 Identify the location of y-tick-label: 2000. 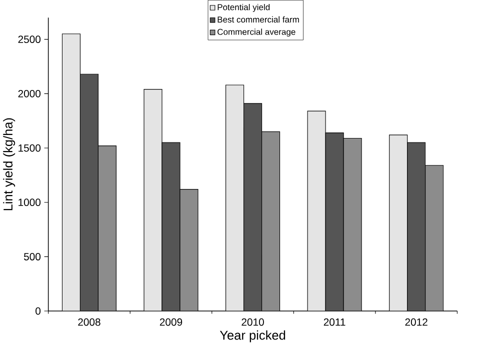
(29, 94).